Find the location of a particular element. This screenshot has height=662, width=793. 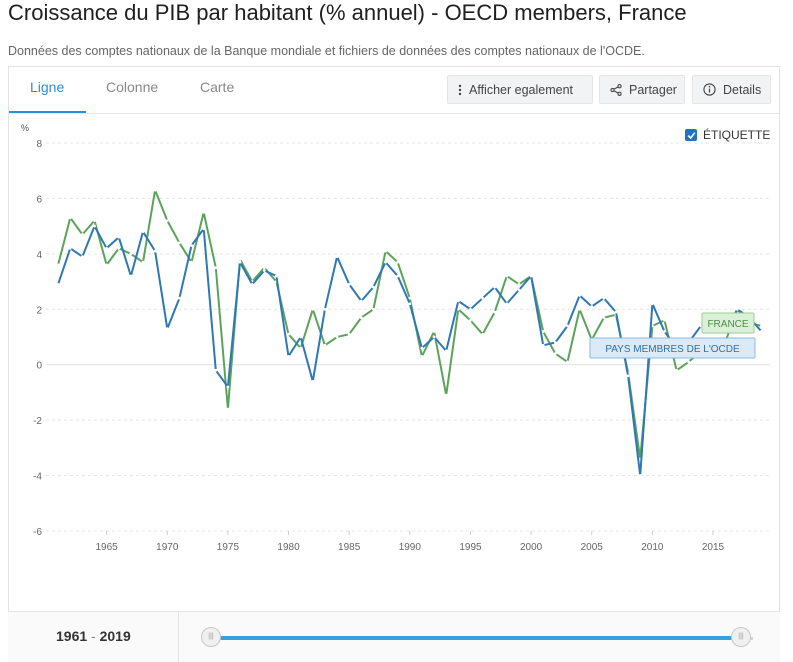

year-range-footer: 1961 - 2019 ||| ||| is located at coordinates (394, 636).